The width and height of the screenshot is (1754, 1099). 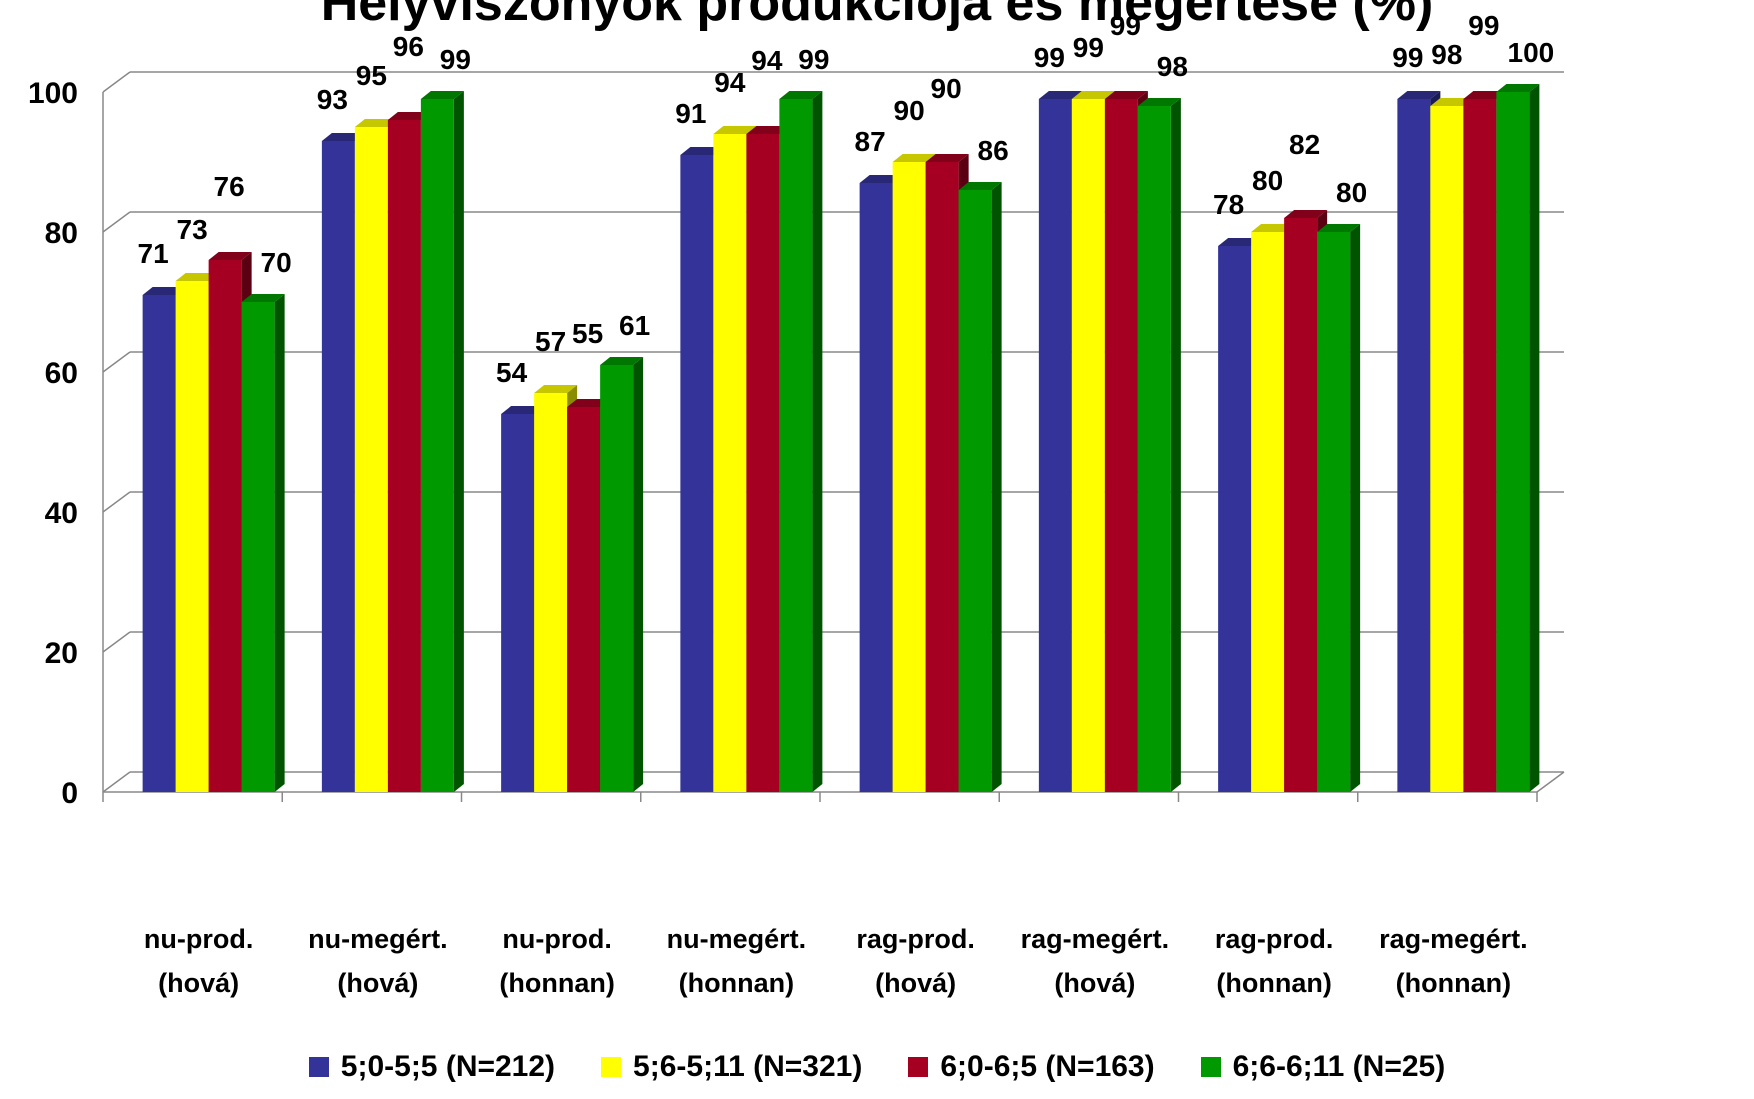 I want to click on y-tick-label: 0, so click(x=69, y=793).